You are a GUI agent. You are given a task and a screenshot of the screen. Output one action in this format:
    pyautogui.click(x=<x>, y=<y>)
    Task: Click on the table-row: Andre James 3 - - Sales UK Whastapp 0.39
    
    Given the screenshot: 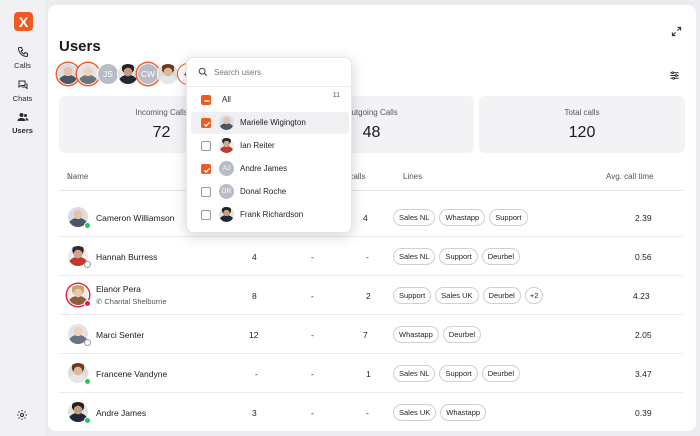 What is the action you would take?
    pyautogui.click(x=371, y=412)
    